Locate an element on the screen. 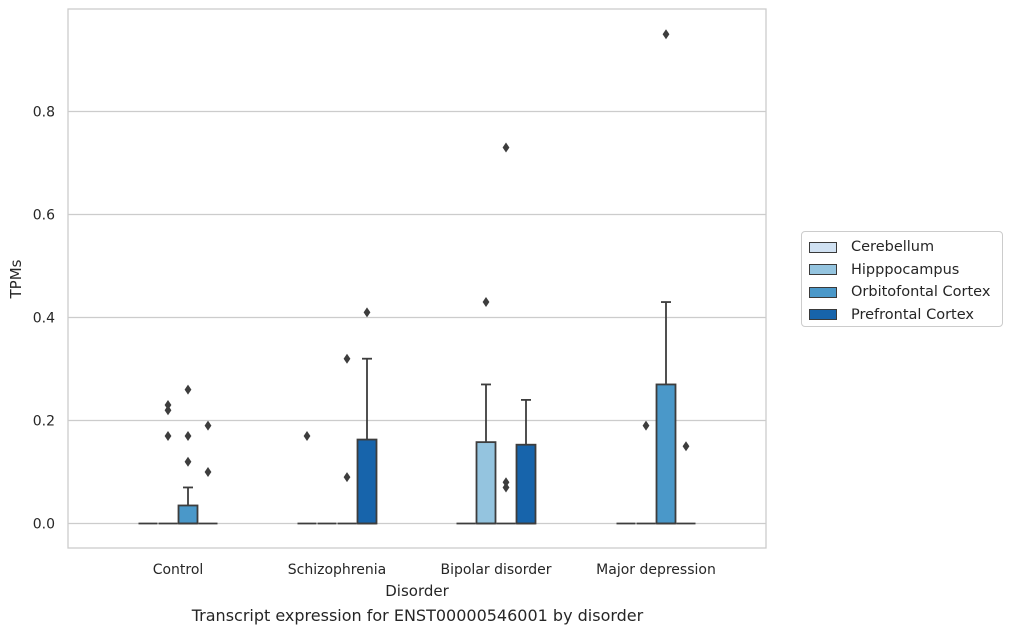 The height and width of the screenshot is (634, 1014). legend-item-hippocampus: Hipppocampus is located at coordinates (905, 270).